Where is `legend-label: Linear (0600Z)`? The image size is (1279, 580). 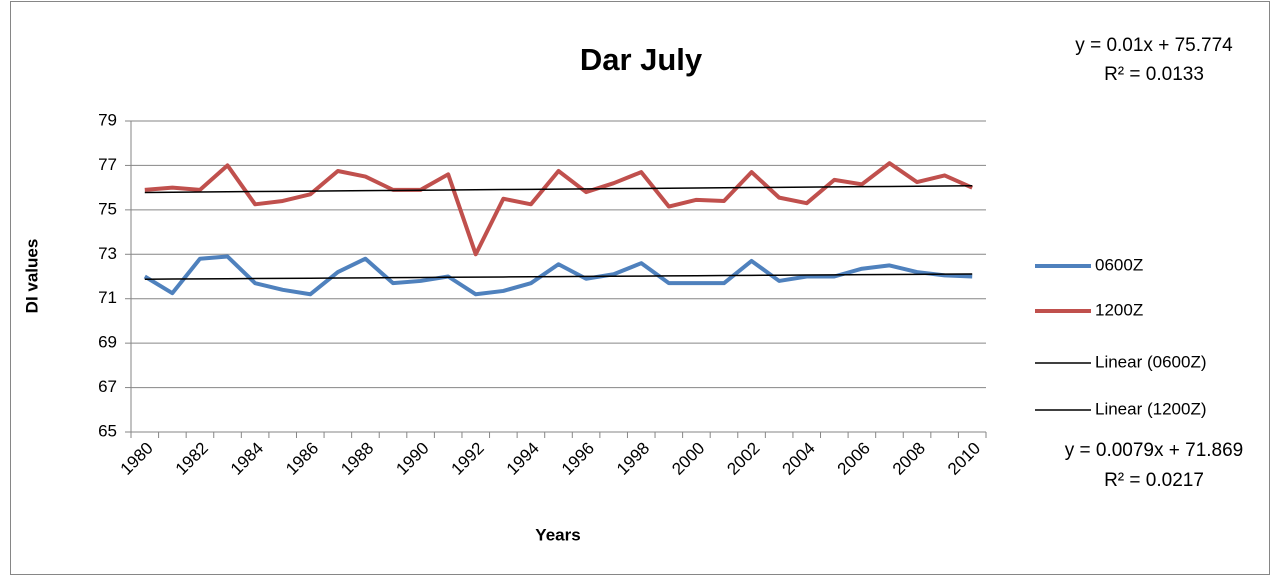
legend-label: Linear (0600Z) is located at coordinates (1151, 361).